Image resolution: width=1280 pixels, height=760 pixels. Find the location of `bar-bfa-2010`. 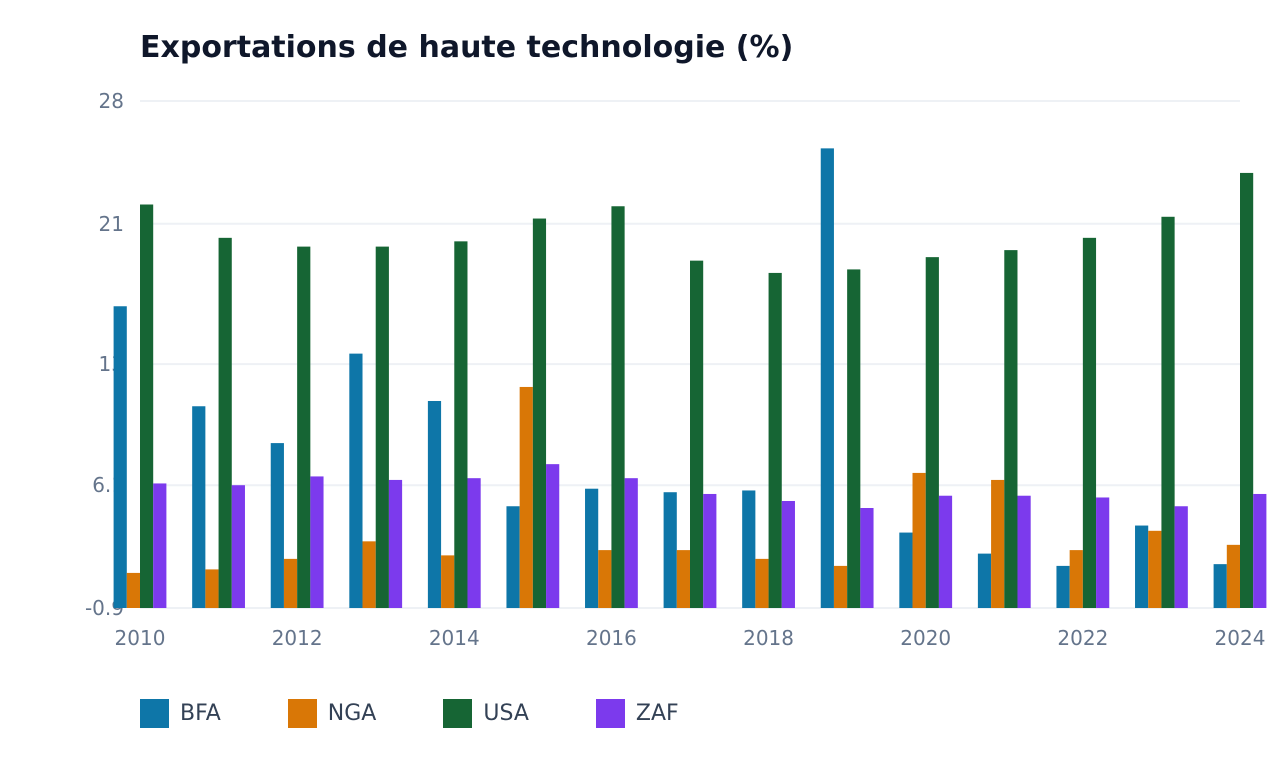

bar-bfa-2010 is located at coordinates (120, 457).